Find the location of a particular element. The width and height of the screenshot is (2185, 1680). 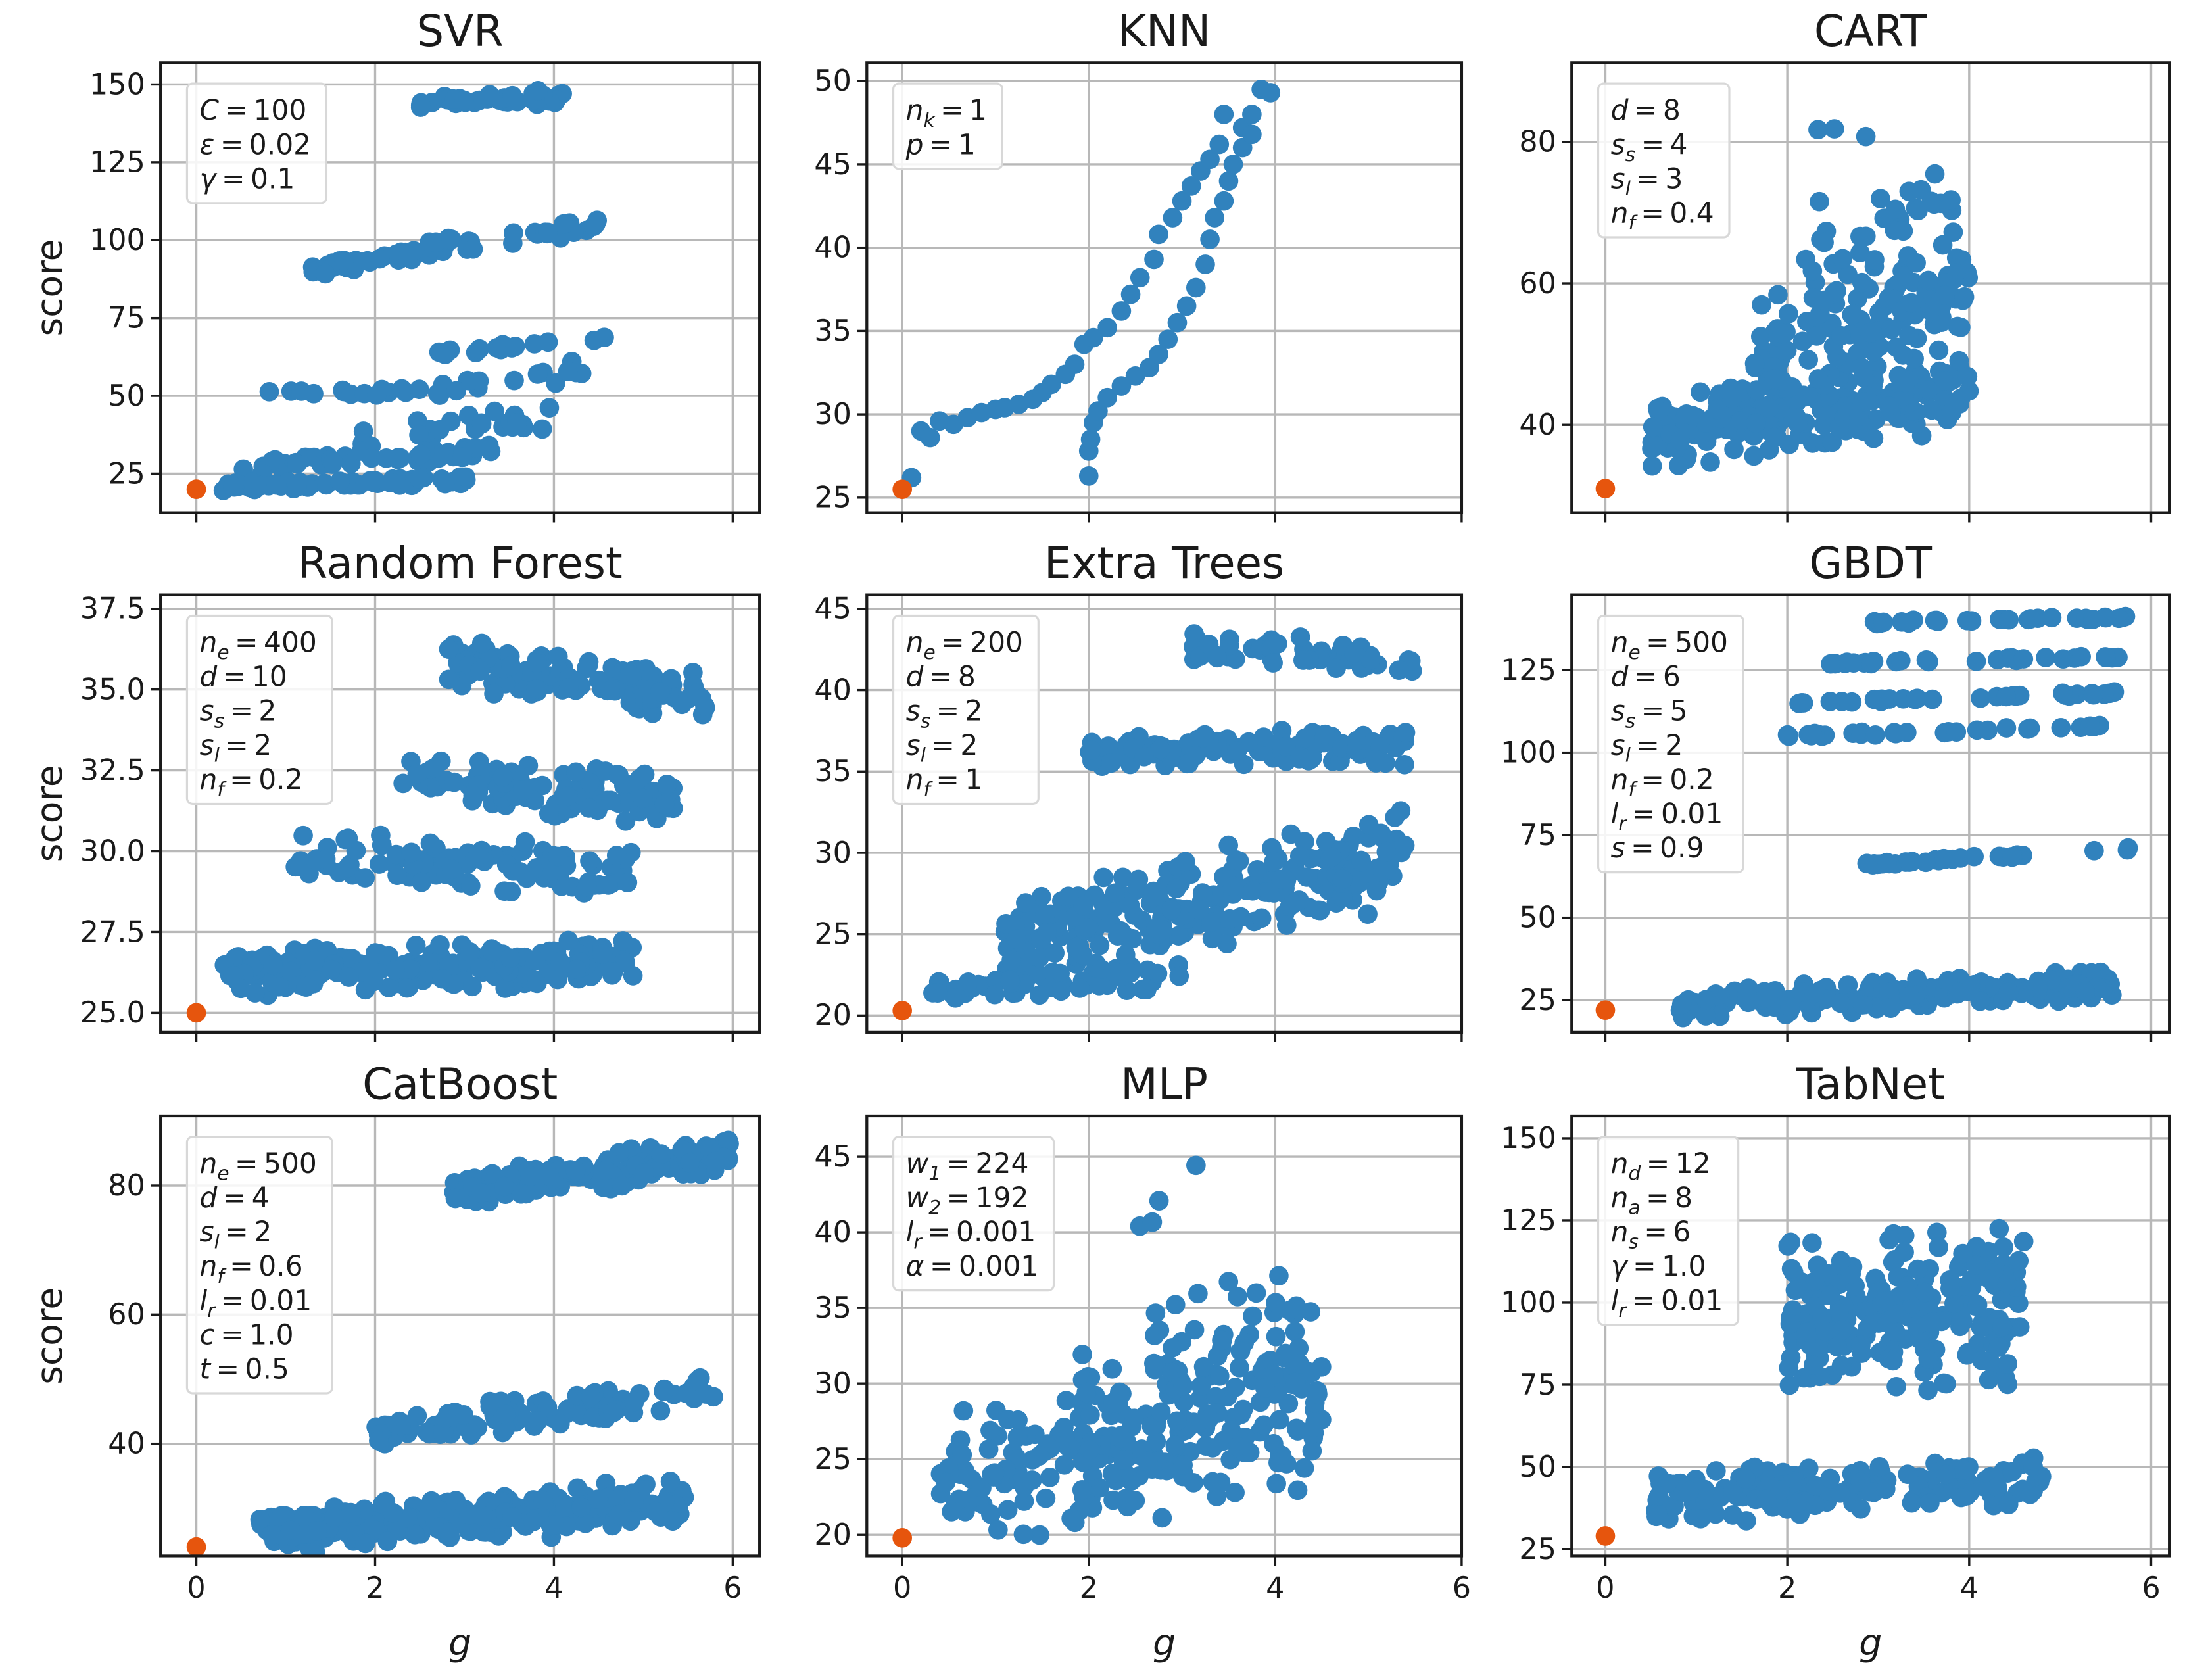

data-points is located at coordinates (450, 828).